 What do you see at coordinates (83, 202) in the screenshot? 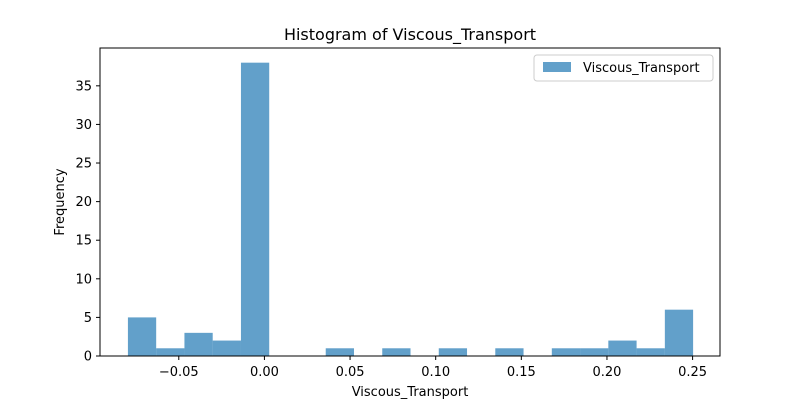
I see `y-tick-label: 20` at bounding box center [83, 202].